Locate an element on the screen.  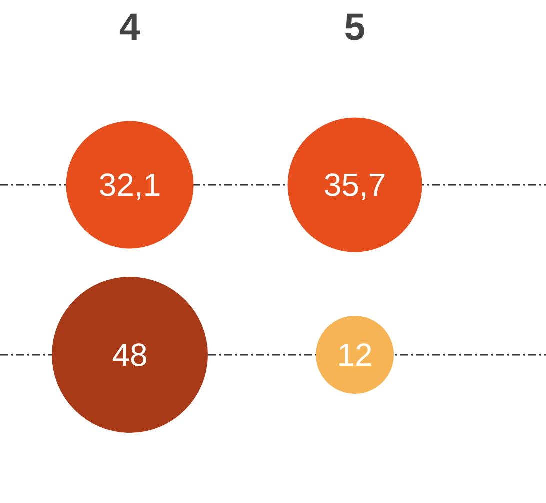
data-label: 12 is located at coordinates (355, 355).